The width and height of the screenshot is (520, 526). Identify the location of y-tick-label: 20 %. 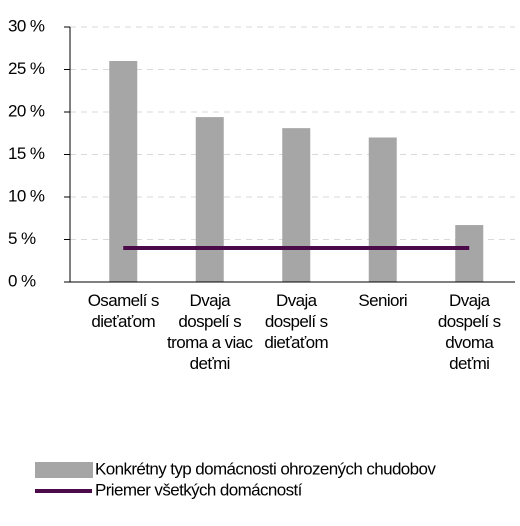
(26, 110).